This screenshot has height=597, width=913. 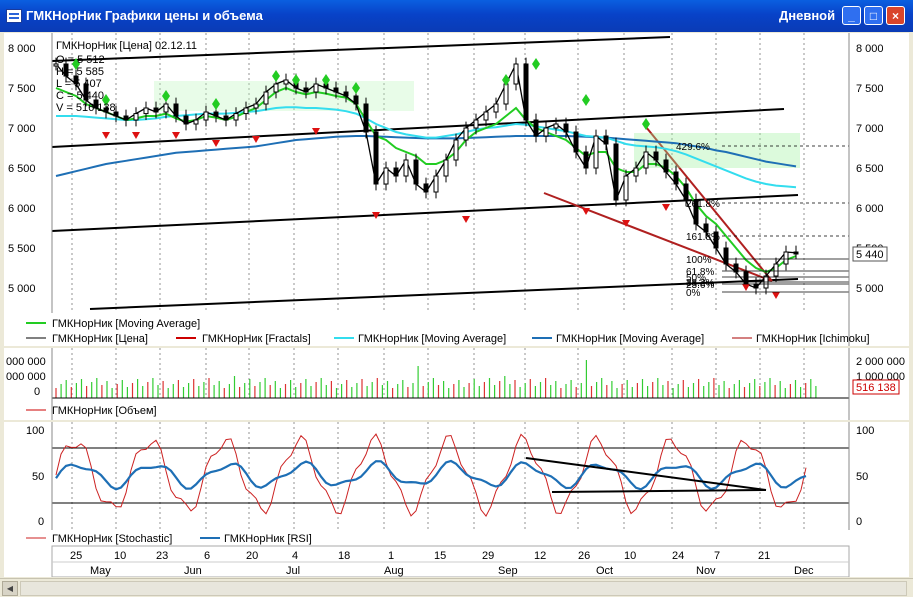 What do you see at coordinates (10, 588) in the screenshot?
I see `scroll-left-icon: ◀` at bounding box center [10, 588].